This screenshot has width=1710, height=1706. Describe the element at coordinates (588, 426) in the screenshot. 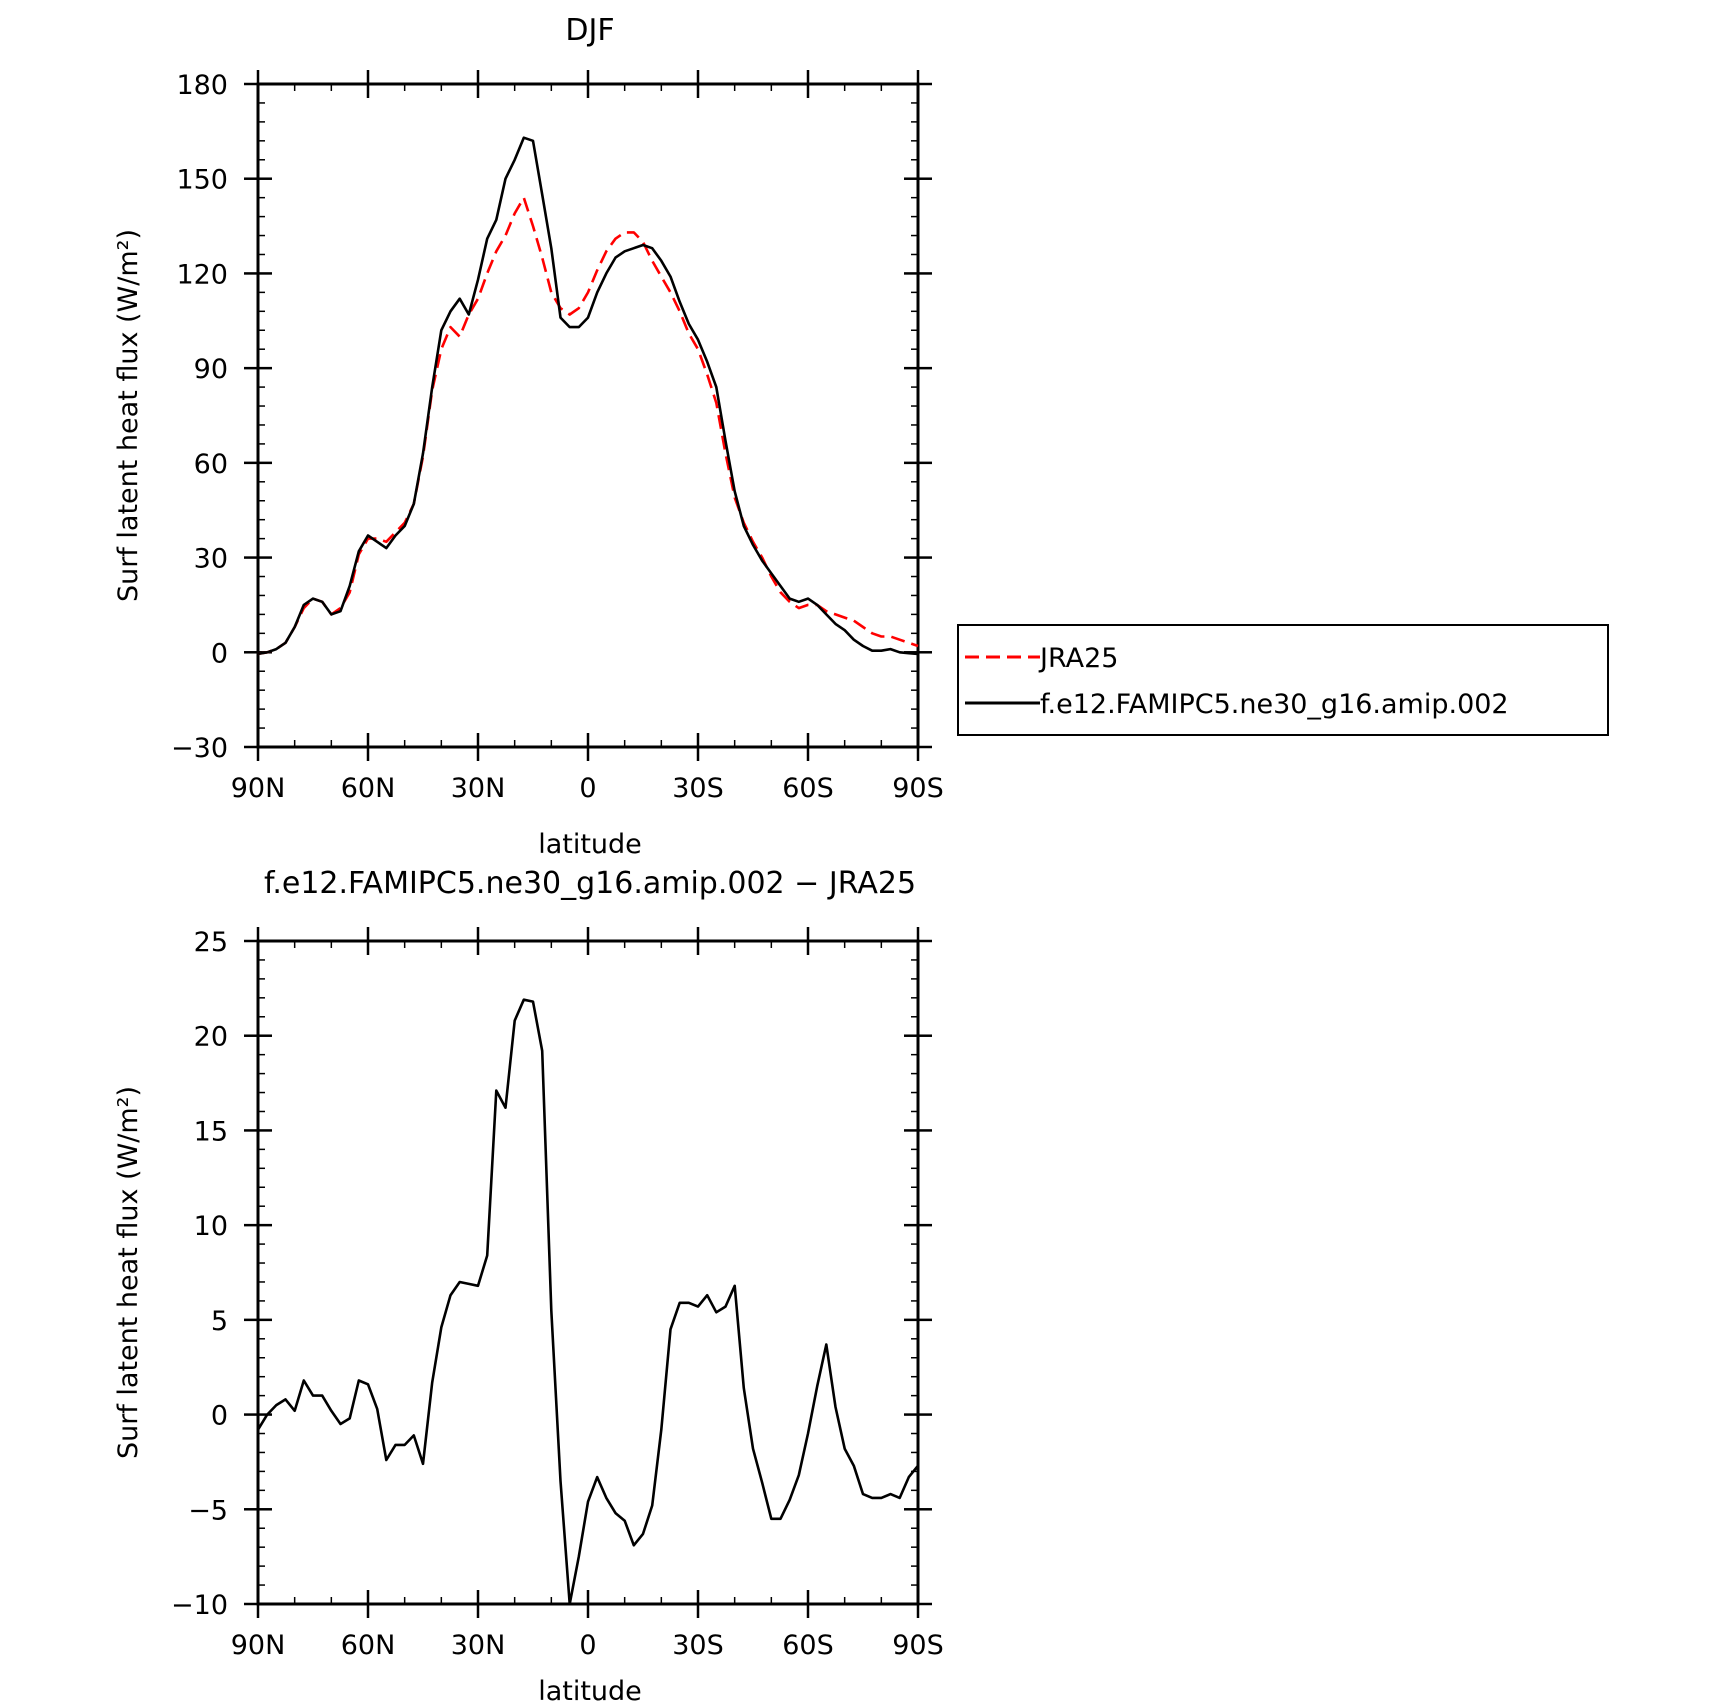

I see `top-series-line-jra25` at that location.